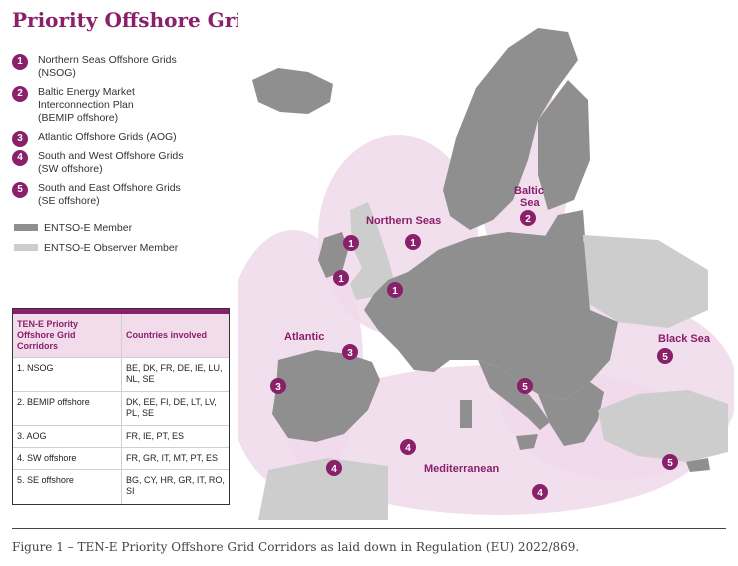  What do you see at coordinates (645, 281) in the screenshot?
I see `land-eastern-europe` at bounding box center [645, 281].